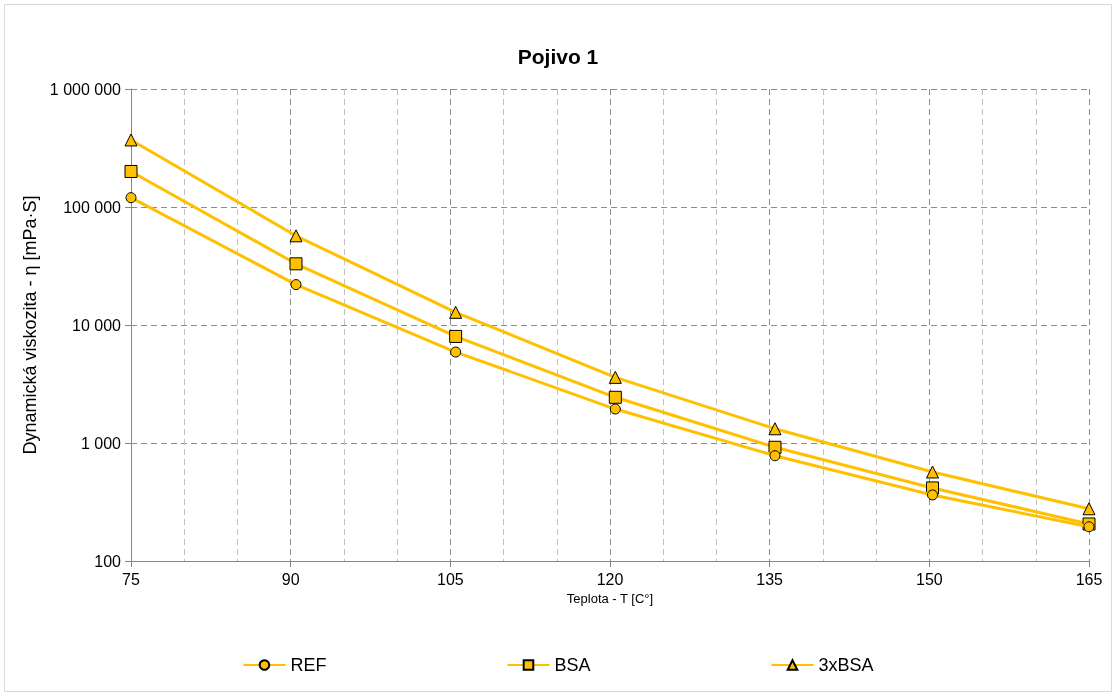 Image resolution: width=1116 pixels, height=696 pixels. Describe the element at coordinates (558, 56) in the screenshot. I see `chart-title: Pojivo 1` at that location.